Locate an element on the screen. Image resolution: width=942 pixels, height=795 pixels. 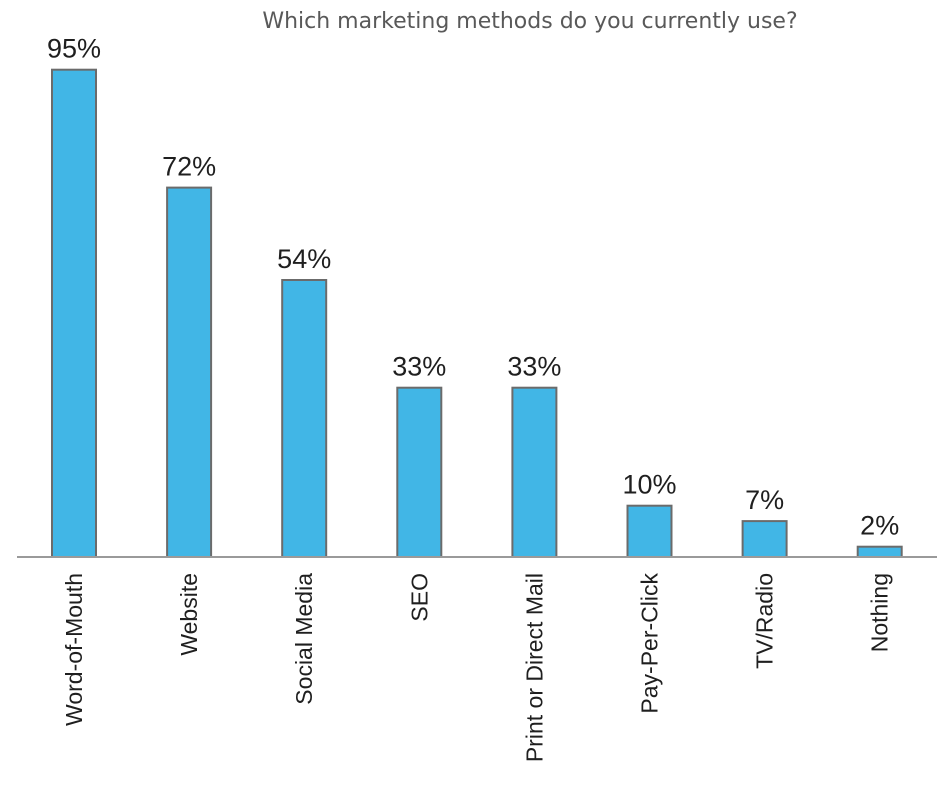
bar-nothing is located at coordinates (879, 552).